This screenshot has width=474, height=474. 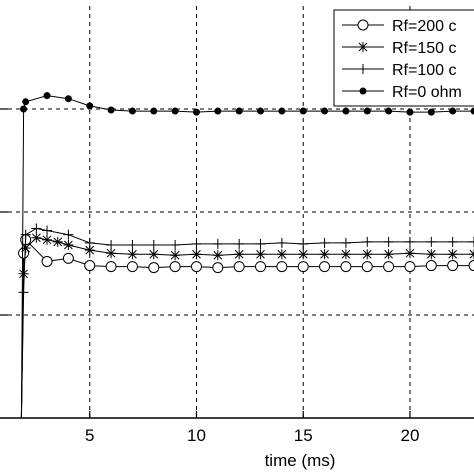 I want to click on legend-entry: Rf=100 c, so click(x=399, y=70).